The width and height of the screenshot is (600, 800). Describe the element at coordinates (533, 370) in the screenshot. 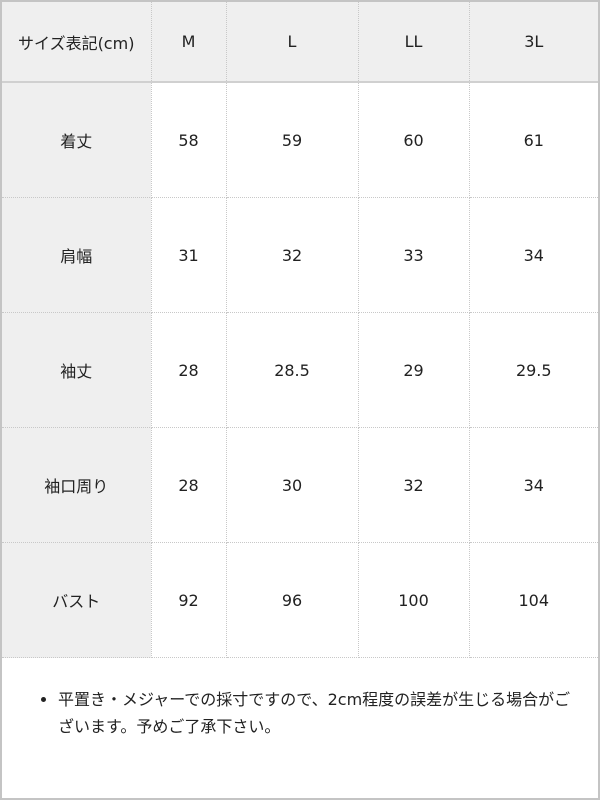

I see `size-value-cell: 29.5` at that location.